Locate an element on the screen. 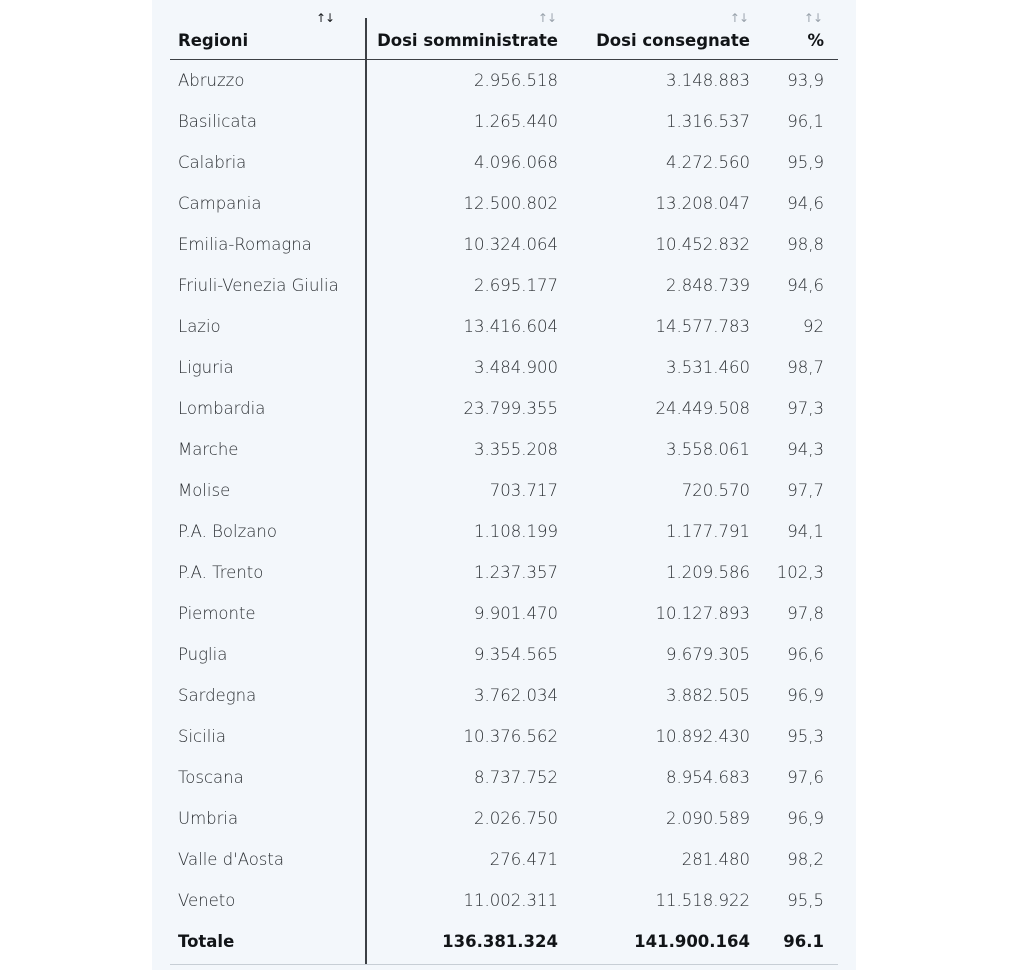 The height and width of the screenshot is (970, 1024). region-cell: Marche is located at coordinates (208, 449).